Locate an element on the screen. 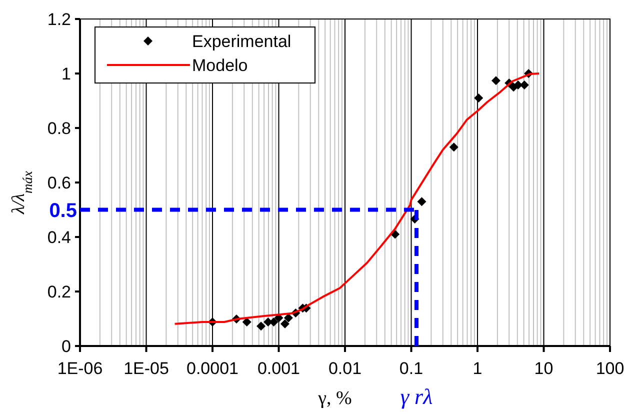  legend-label: Experimental is located at coordinates (242, 41).